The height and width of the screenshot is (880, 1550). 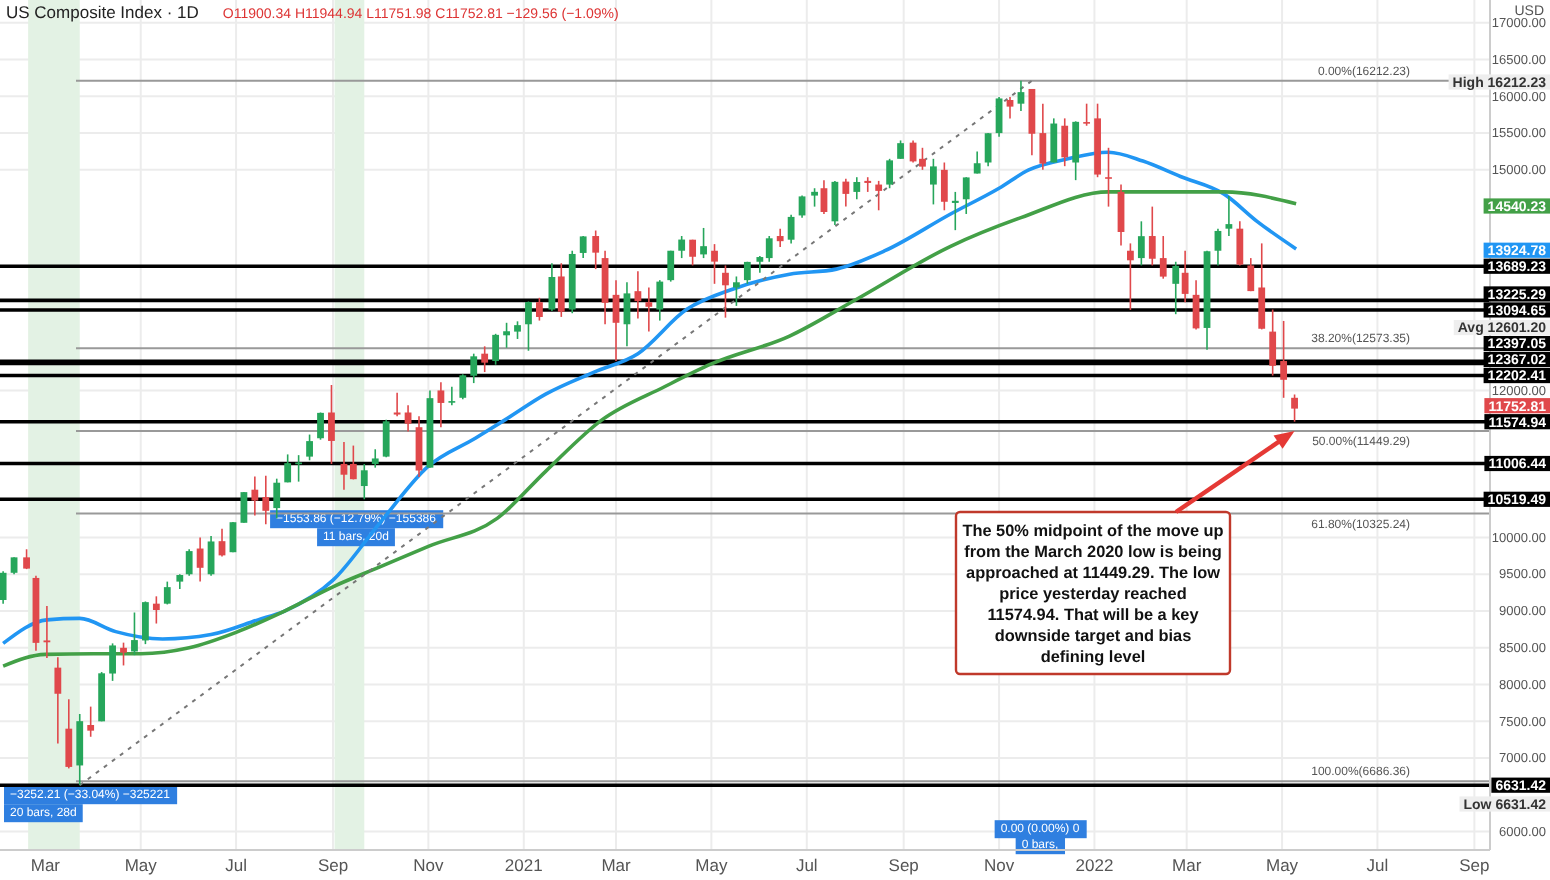 I want to click on annotation: The 50% midpoint of the move up from the March 2020 low is being approached at 11449.29. The low price yesterday reached 11574.94. That will be a key downside target and bias defining level, so click(x=1093, y=594).